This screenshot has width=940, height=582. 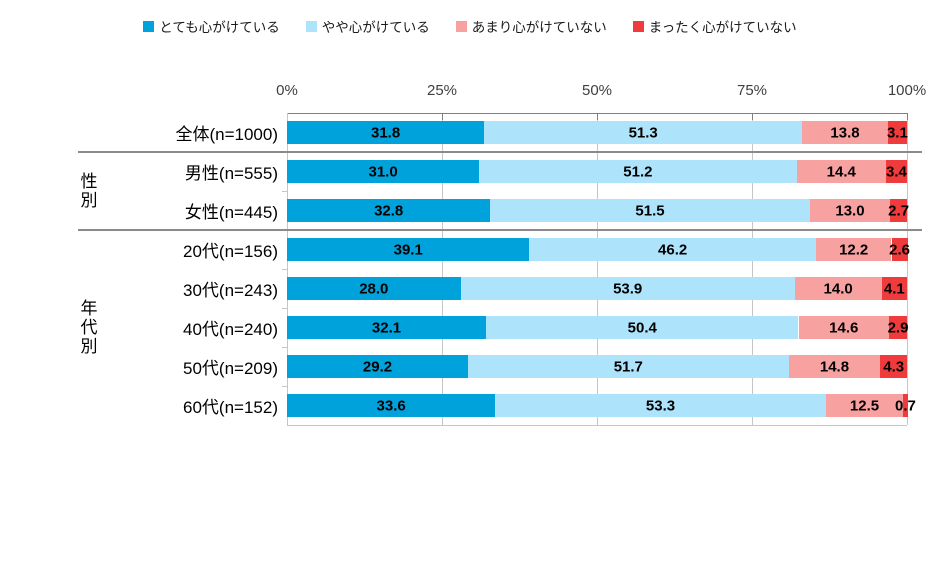 I want to click on y-axis-line, so click(x=287, y=269).